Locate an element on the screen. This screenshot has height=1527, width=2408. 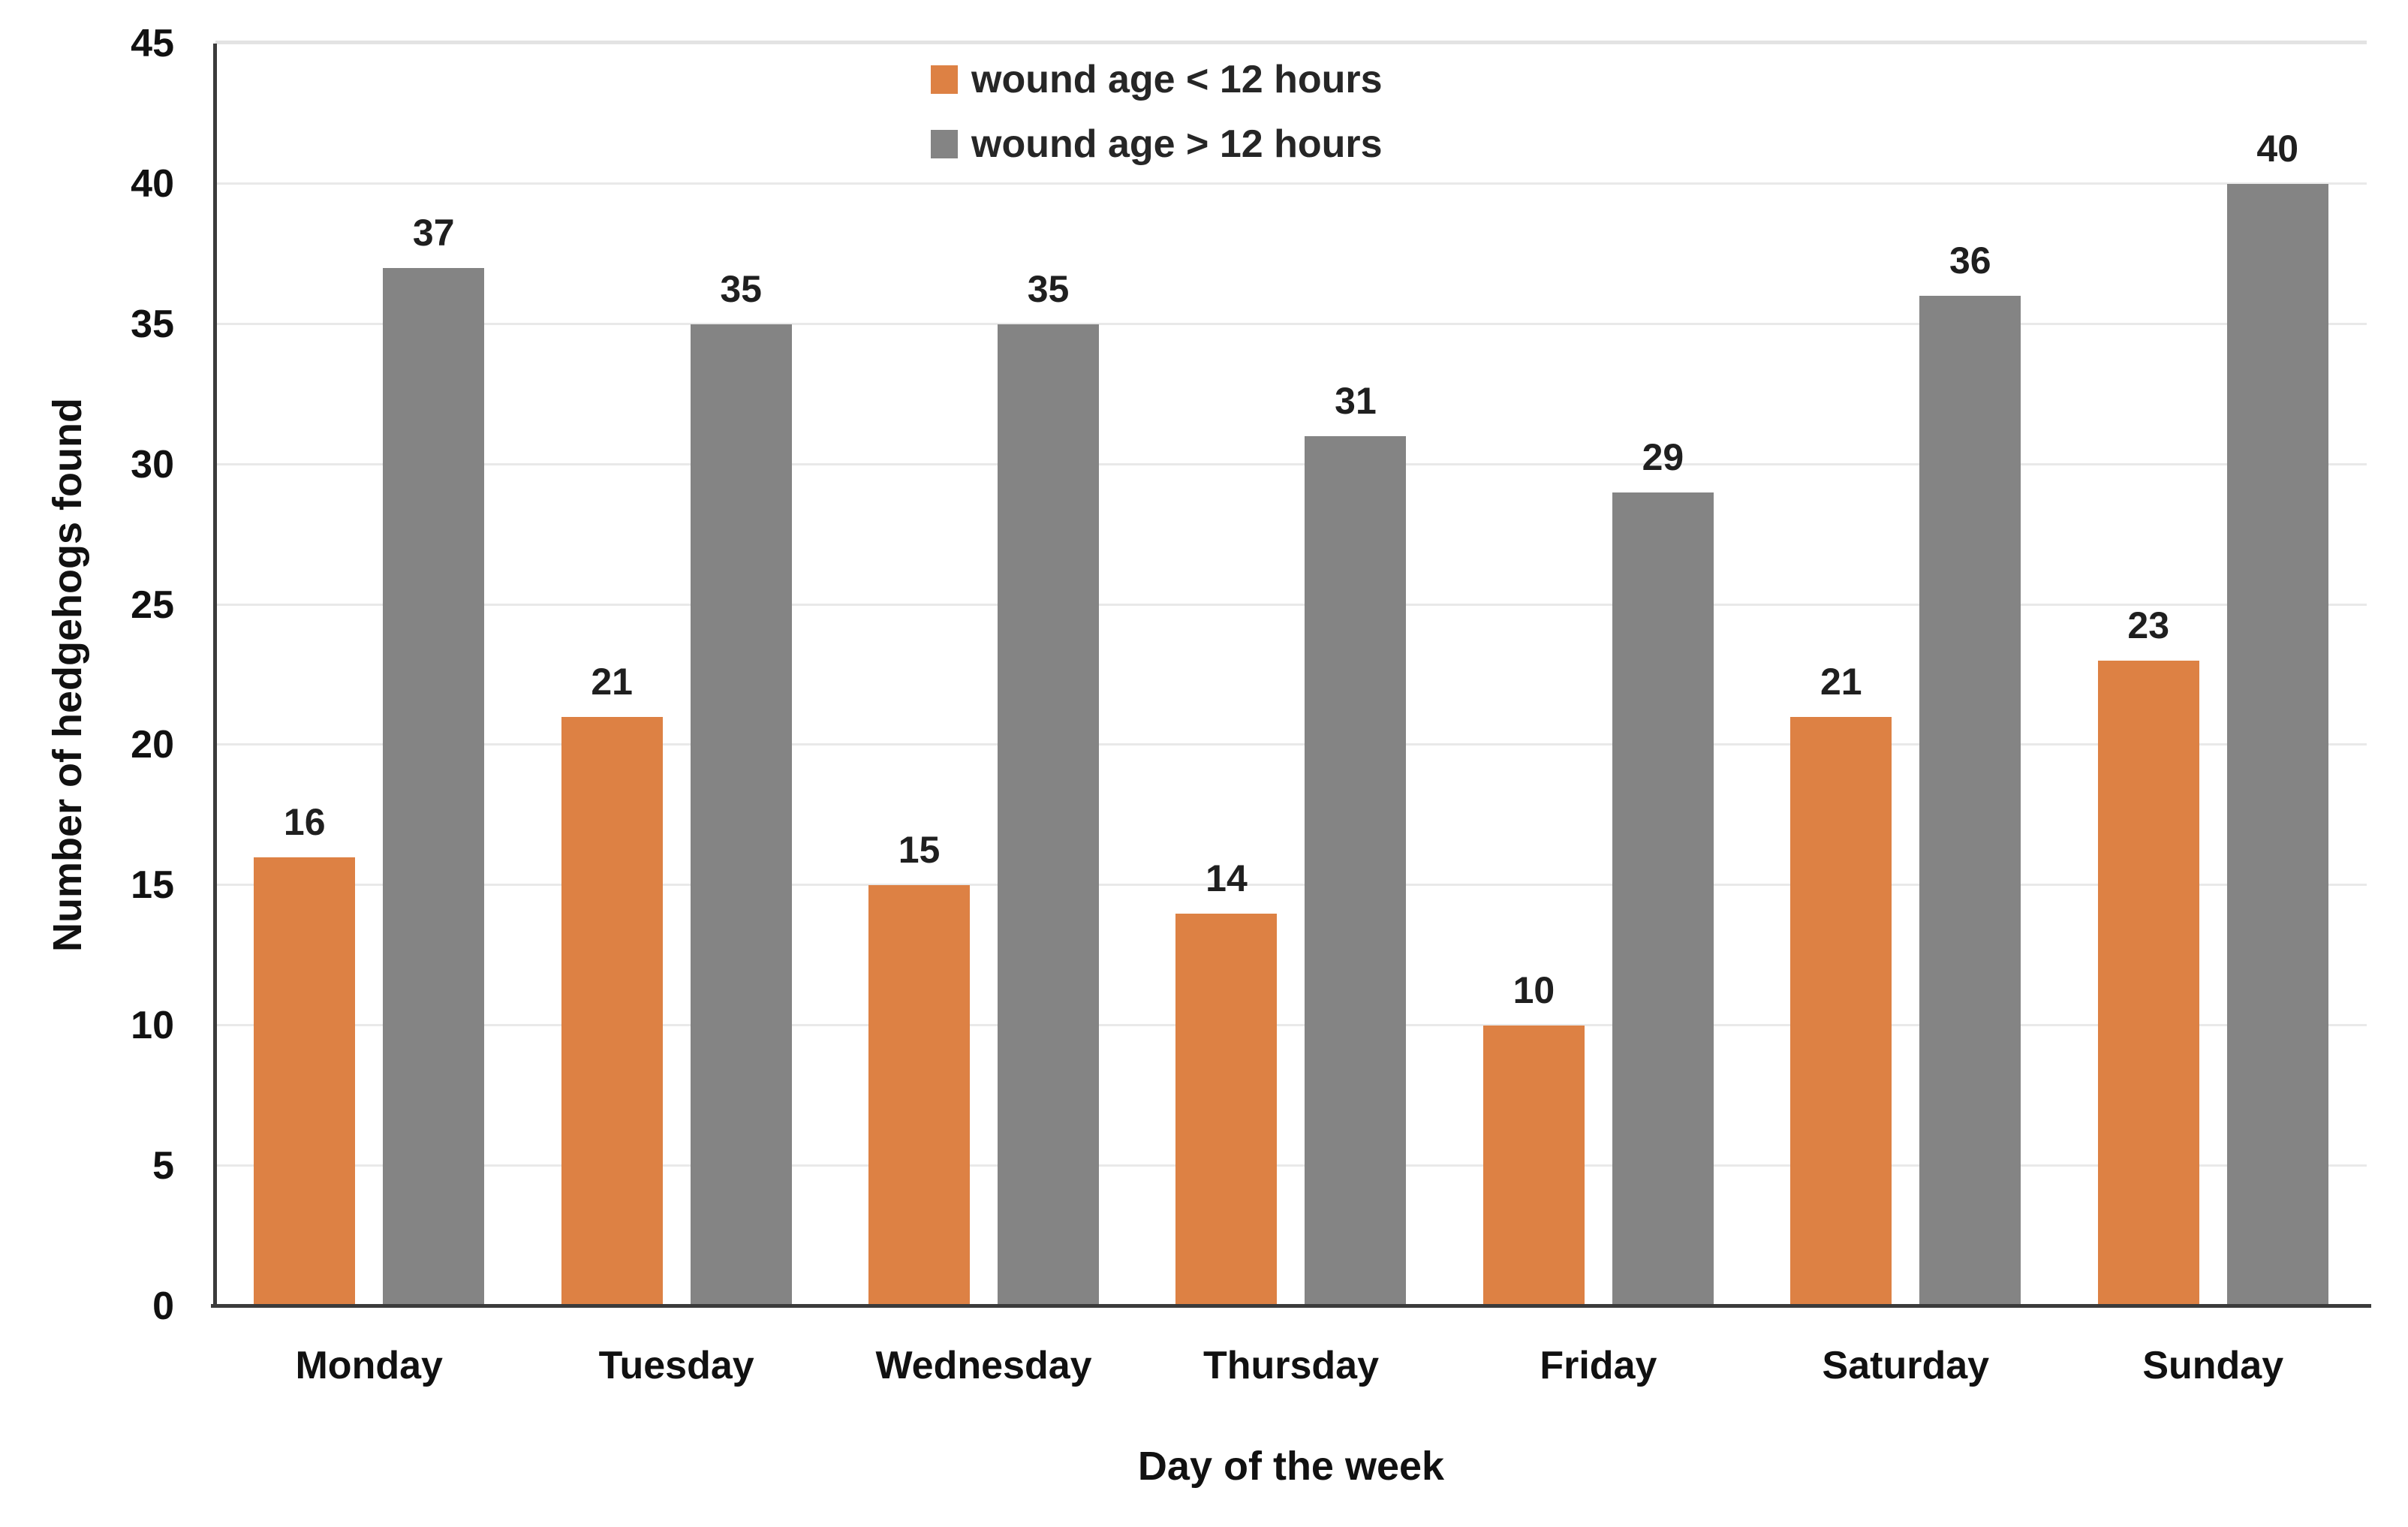
bar-value-label: 10 is located at coordinates (1534, 990).